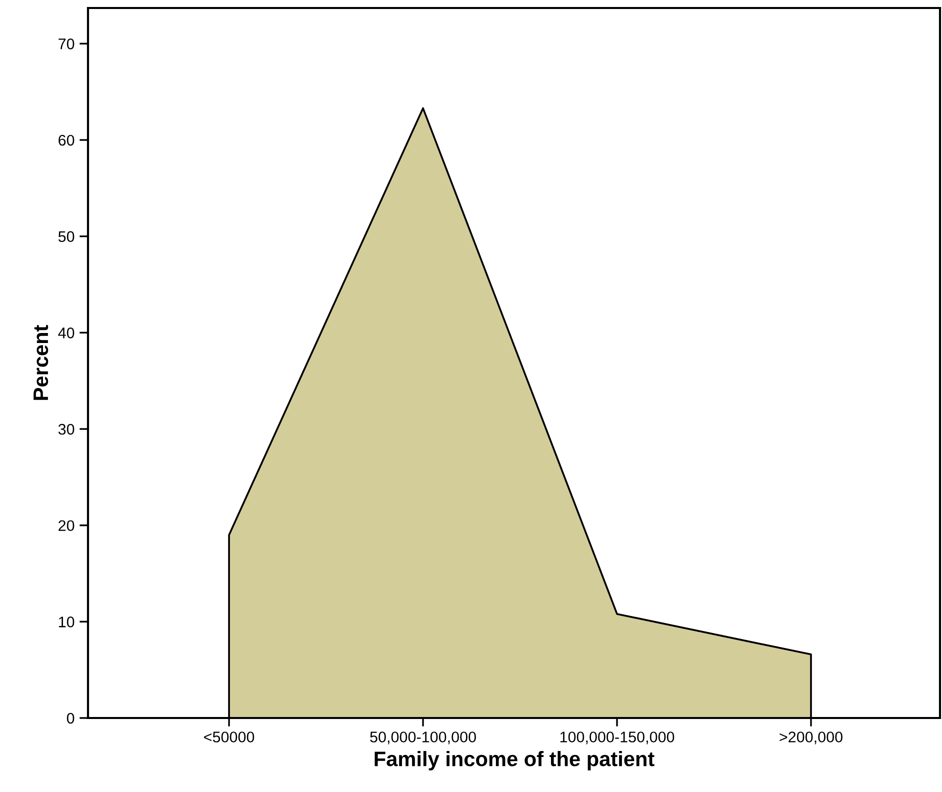 This screenshot has width=942, height=792. I want to click on y-tick-label: 60, so click(66, 140).